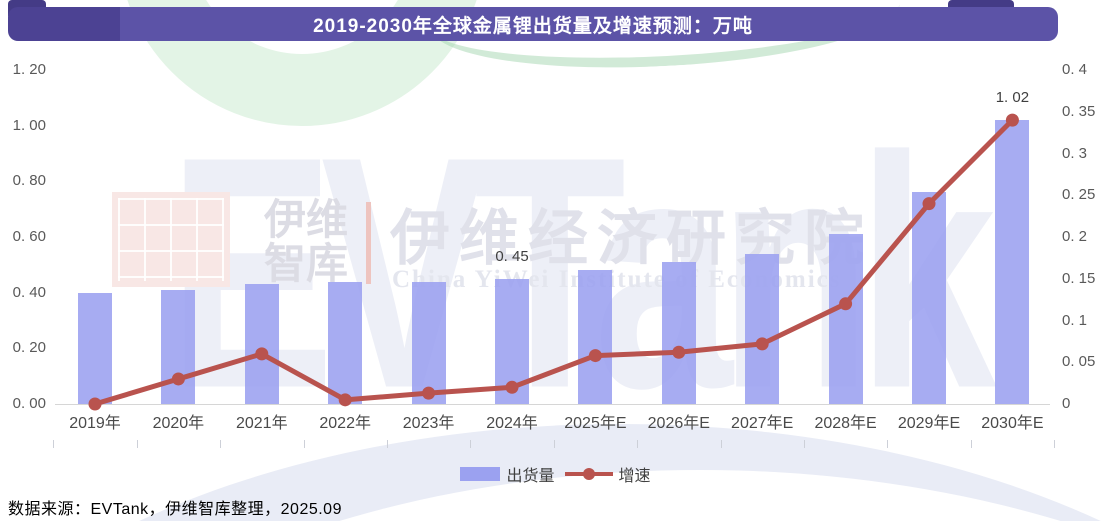 The height and width of the screenshot is (521, 1111). I want to click on title-banner: 2019-2030年全球金属锂出货量及增速预测：万吨, so click(533, 24).